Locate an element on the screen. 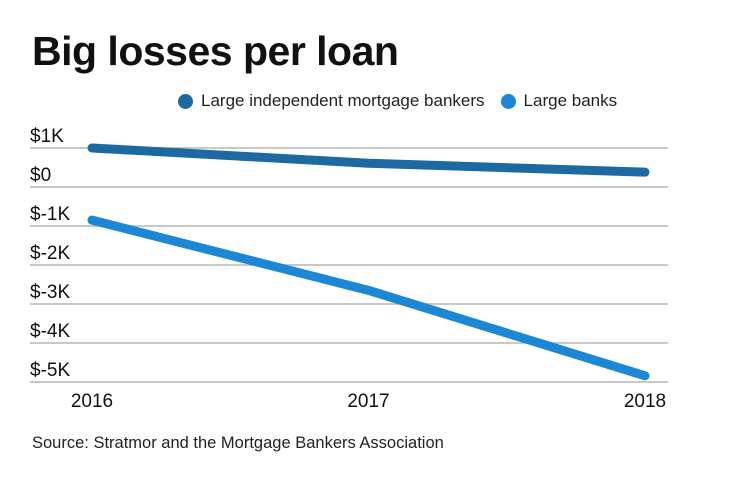  x-tick-label: 2018 is located at coordinates (645, 401).